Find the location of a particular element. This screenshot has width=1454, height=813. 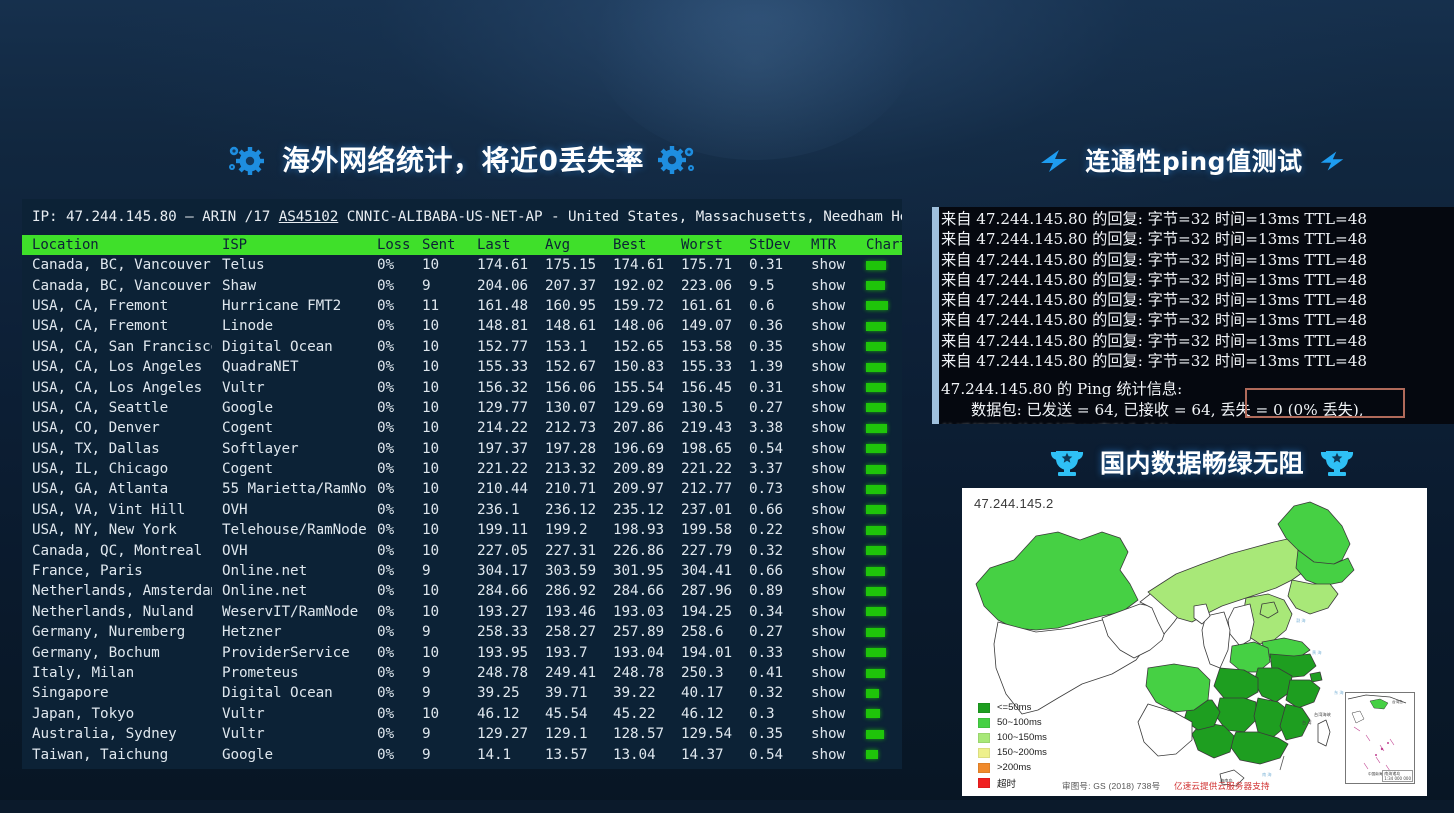

column-header-best: Best is located at coordinates (637, 245).